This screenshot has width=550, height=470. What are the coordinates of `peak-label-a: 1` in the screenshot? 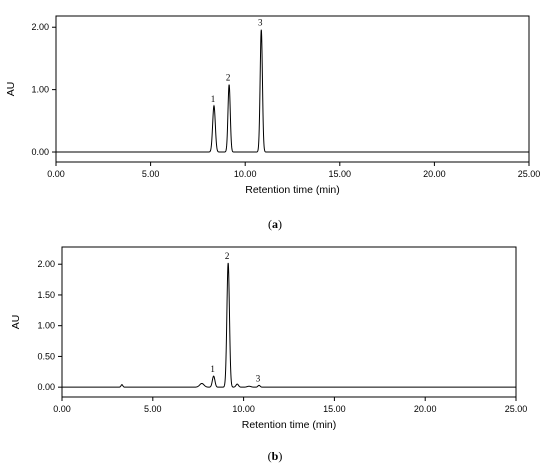 It's located at (213, 99).